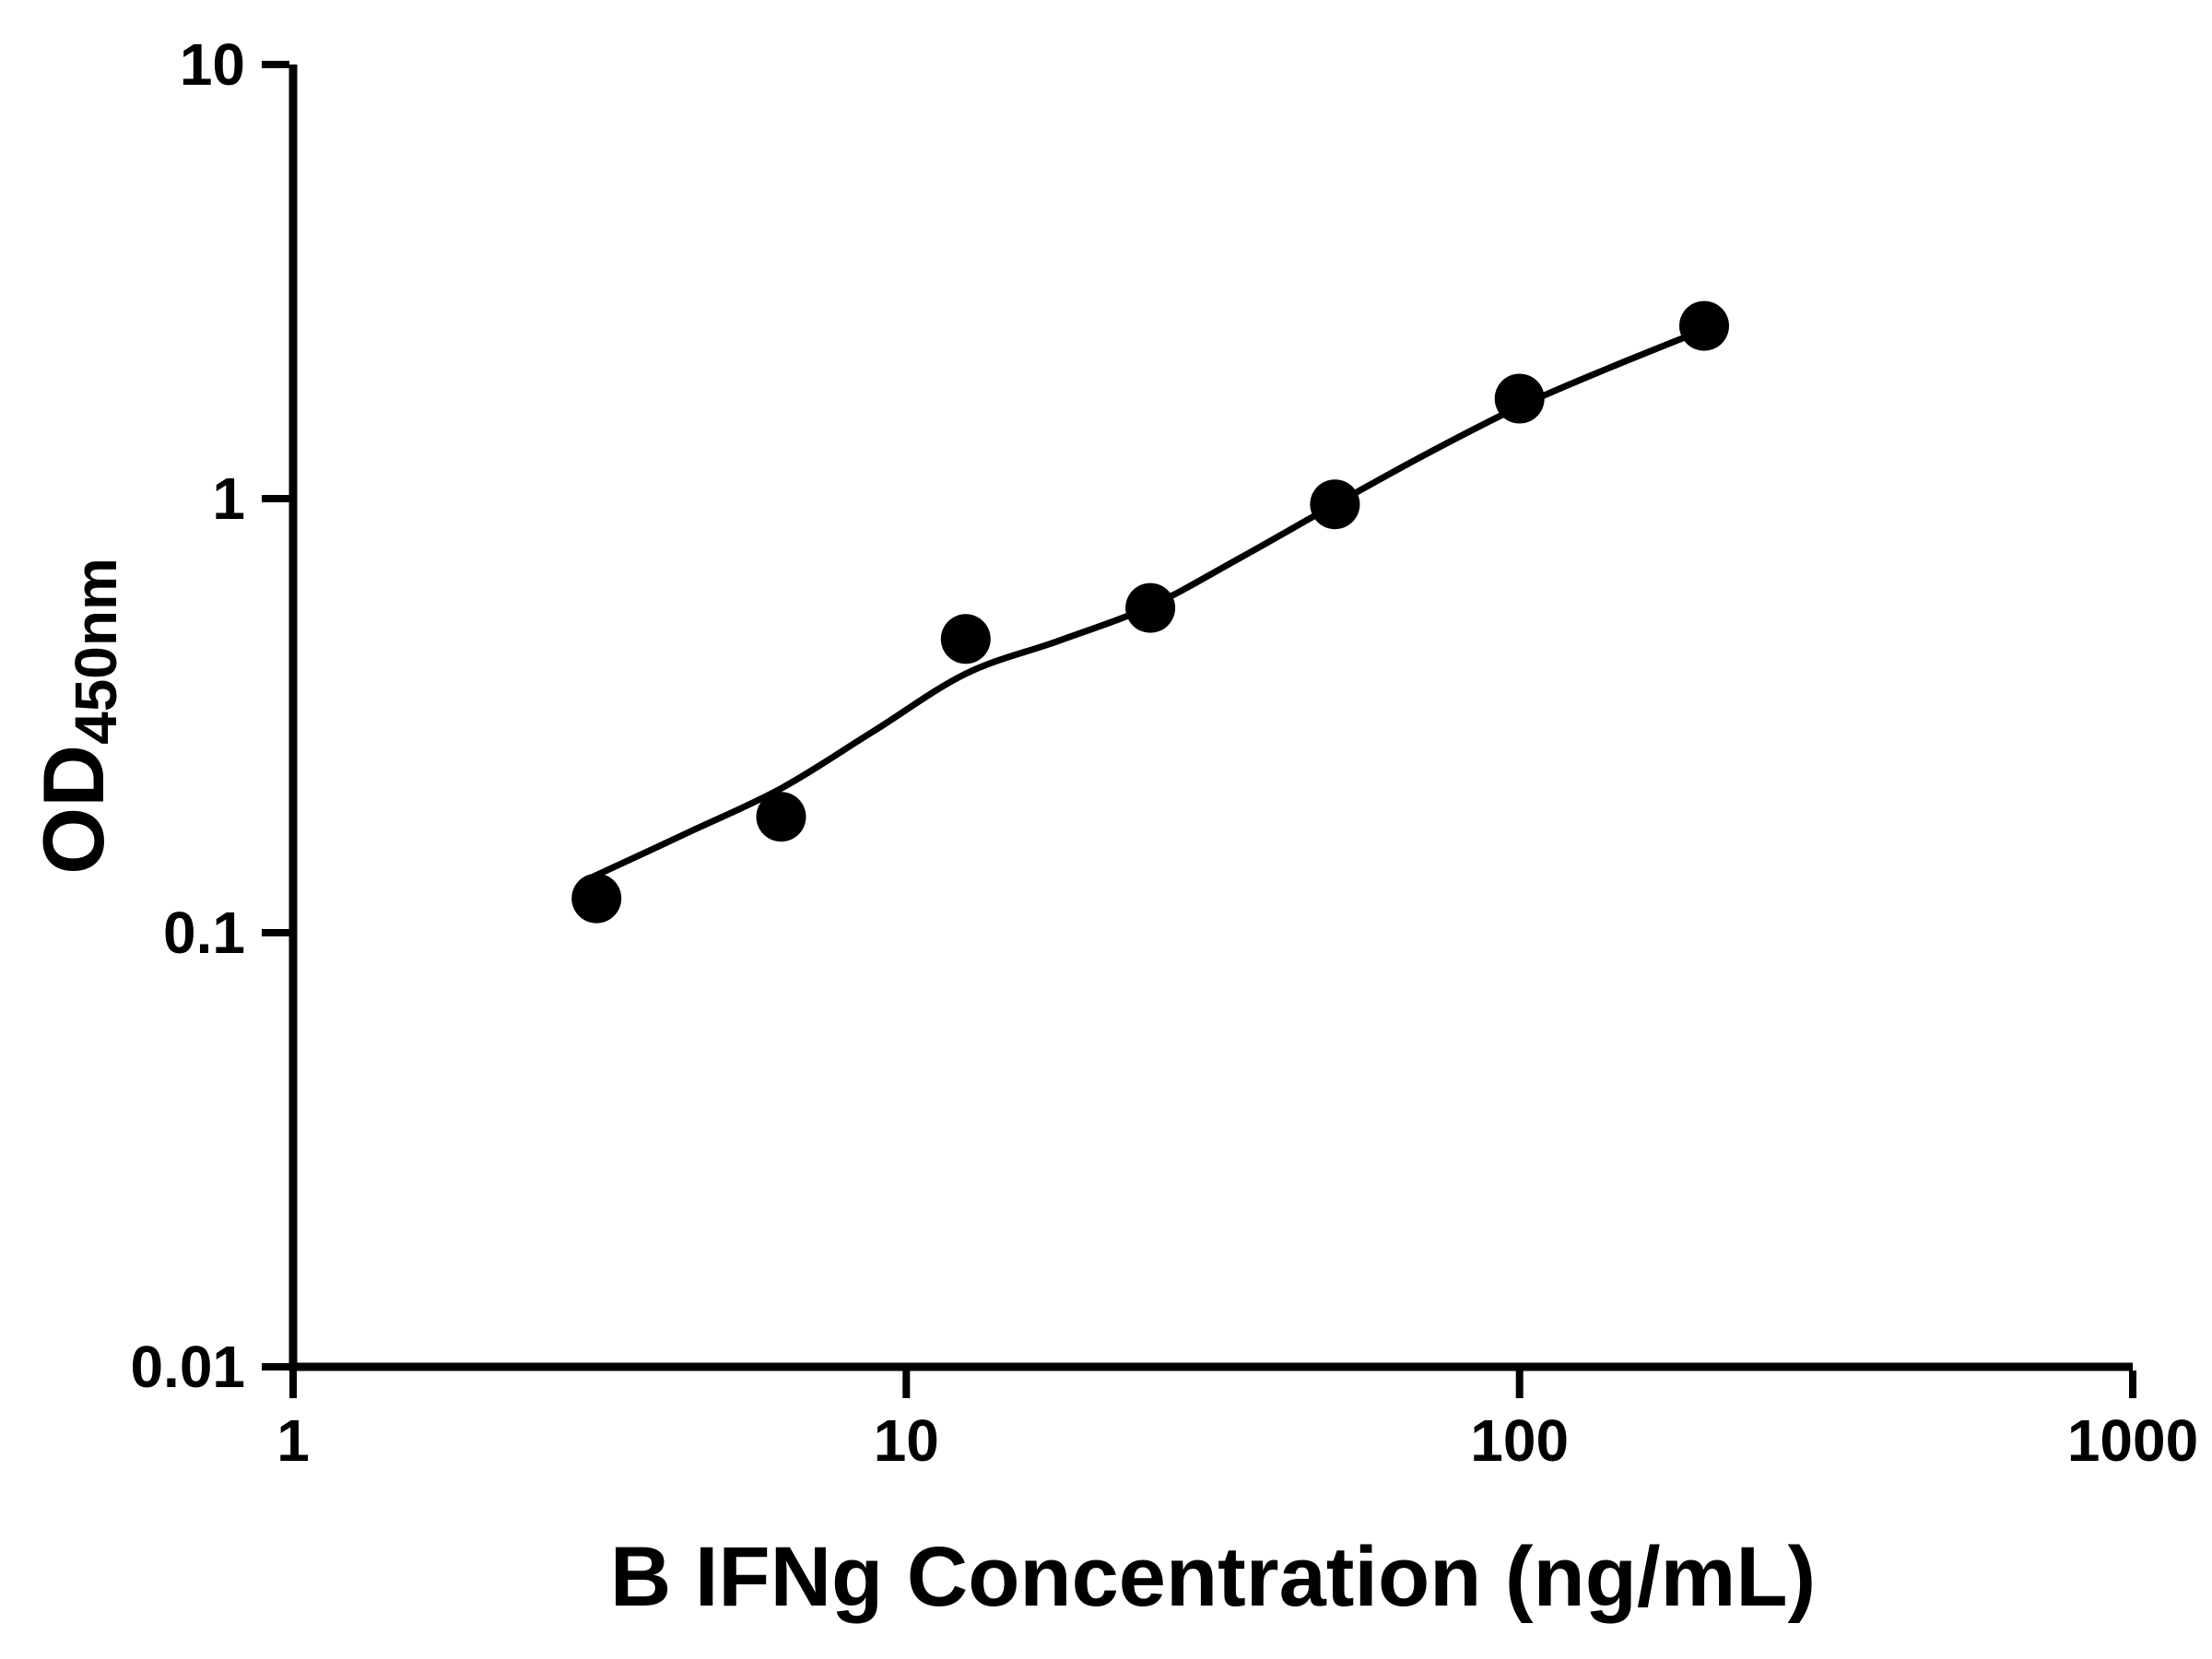 The image size is (2212, 1659). Describe the element at coordinates (73, 810) in the screenshot. I see `y-axis-title-main: OD` at that location.